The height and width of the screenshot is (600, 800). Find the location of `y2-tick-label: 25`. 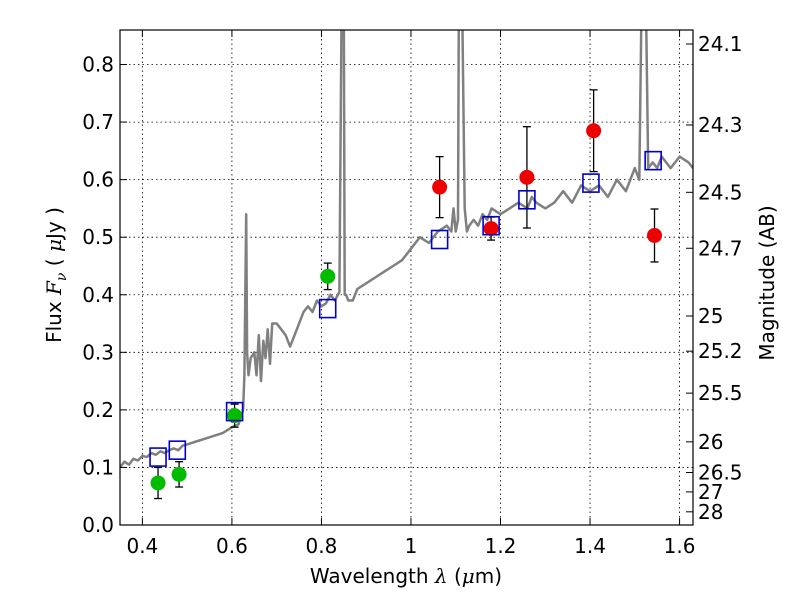

y2-tick-label: 25 is located at coordinates (710, 316).